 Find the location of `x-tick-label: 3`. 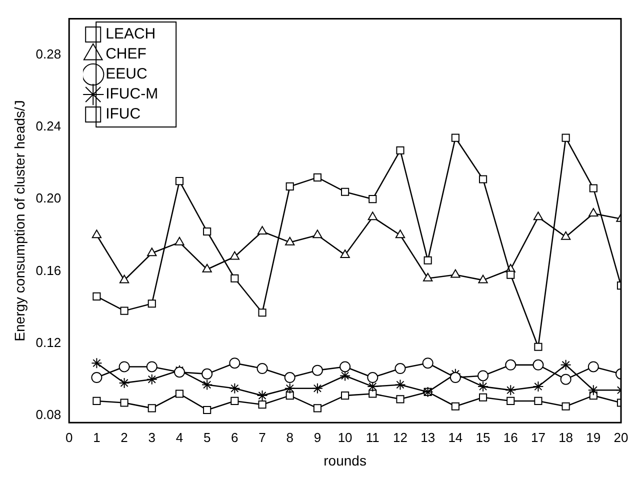

x-tick-label: 3 is located at coordinates (152, 437).